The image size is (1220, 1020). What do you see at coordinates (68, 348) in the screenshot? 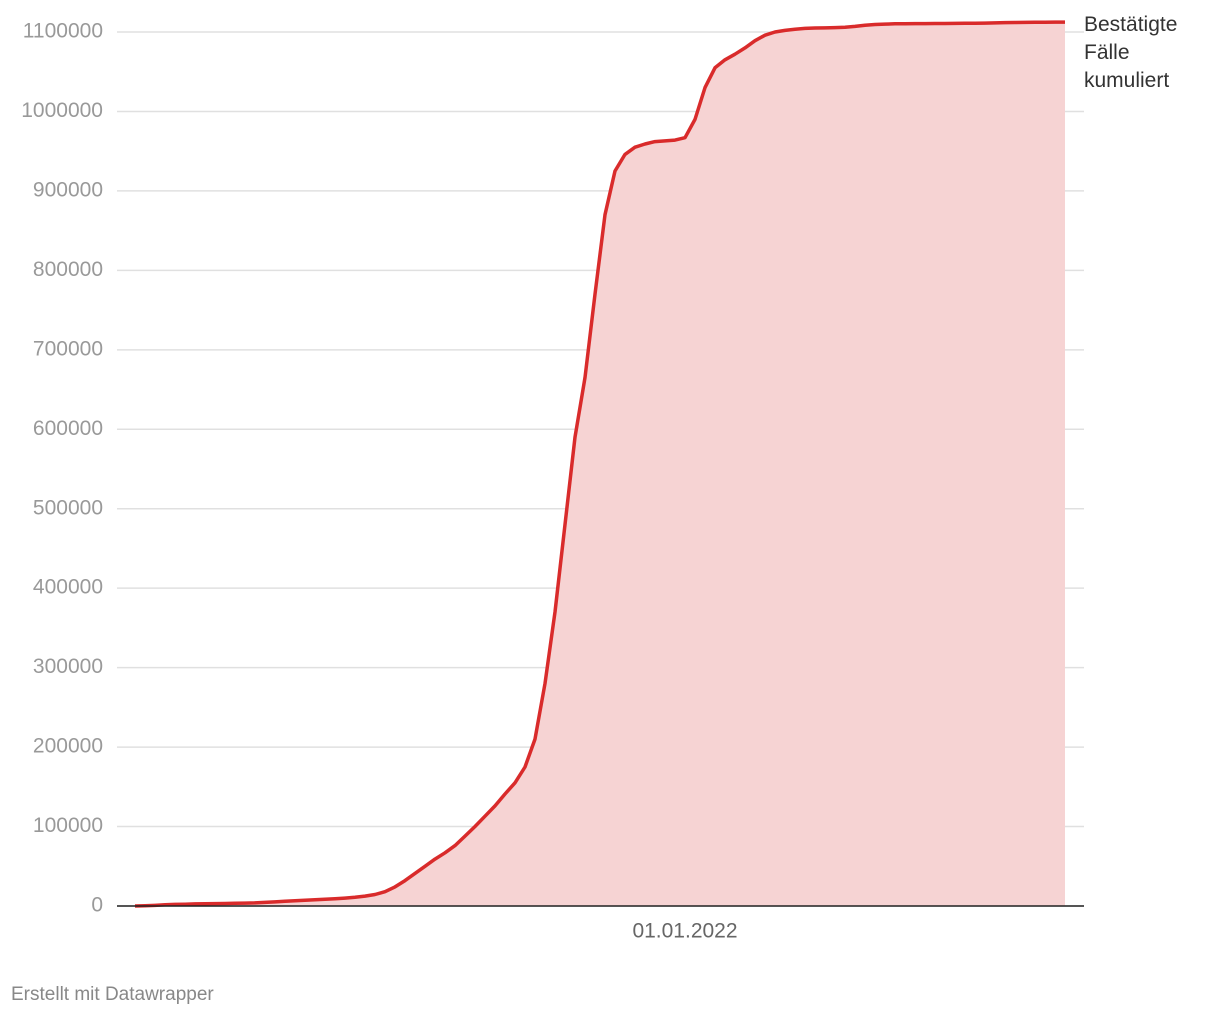
I see `y-tick-label: 700000` at bounding box center [68, 348].